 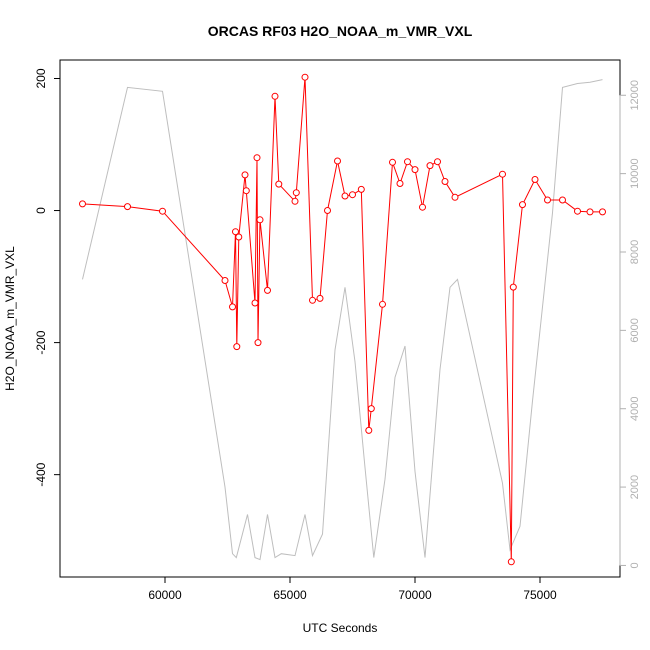 What do you see at coordinates (635, 330) in the screenshot?
I see `y2-tick-label: 6000` at bounding box center [635, 330].